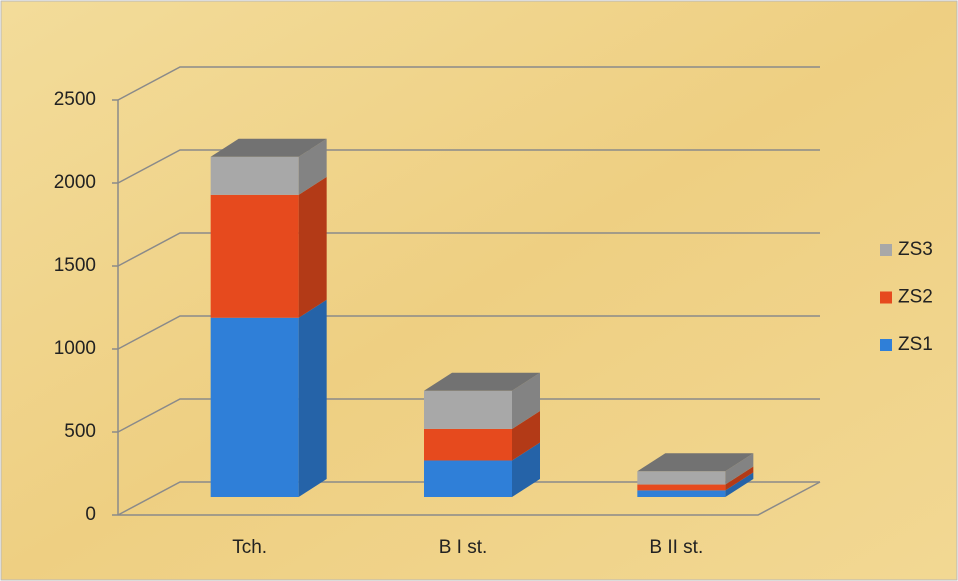 Image resolution: width=958 pixels, height=581 pixels. What do you see at coordinates (915, 249) in the screenshot?
I see `legend-label: ZS3` at bounding box center [915, 249].